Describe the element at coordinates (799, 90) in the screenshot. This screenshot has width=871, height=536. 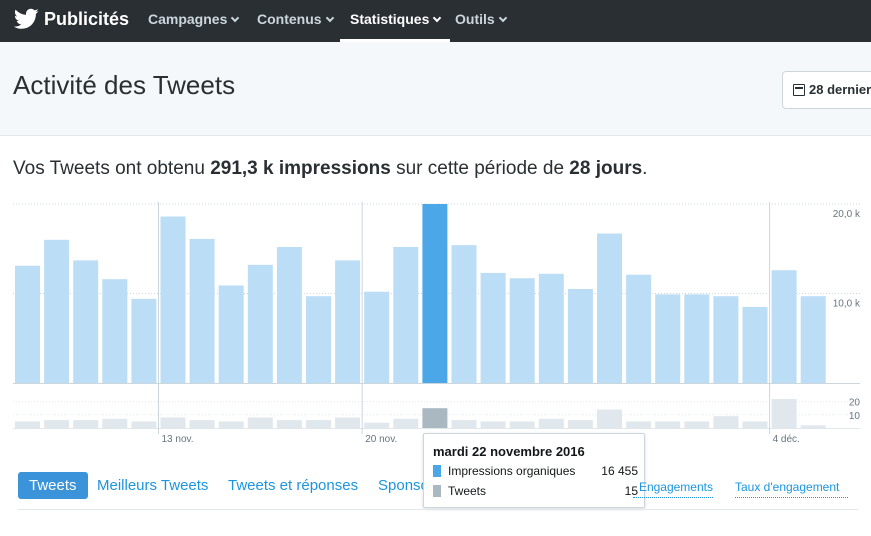
I see `calendar-icon` at that location.